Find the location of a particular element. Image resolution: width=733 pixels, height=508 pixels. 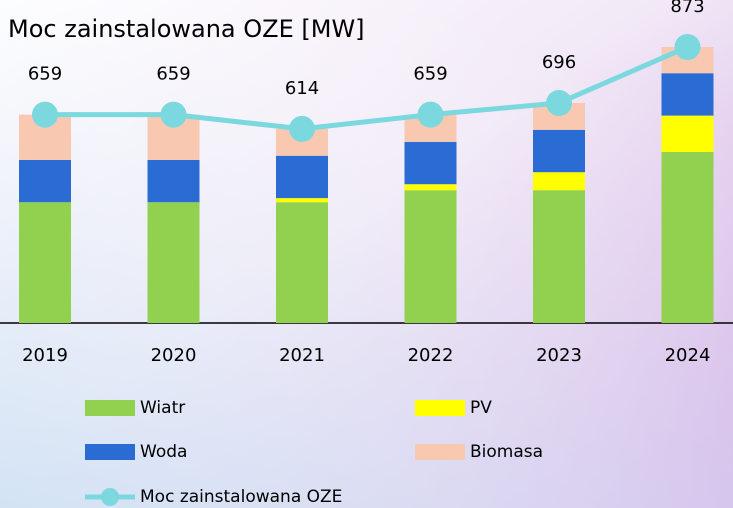

legend-label: Moc zainstalowana OZE is located at coordinates (241, 497).